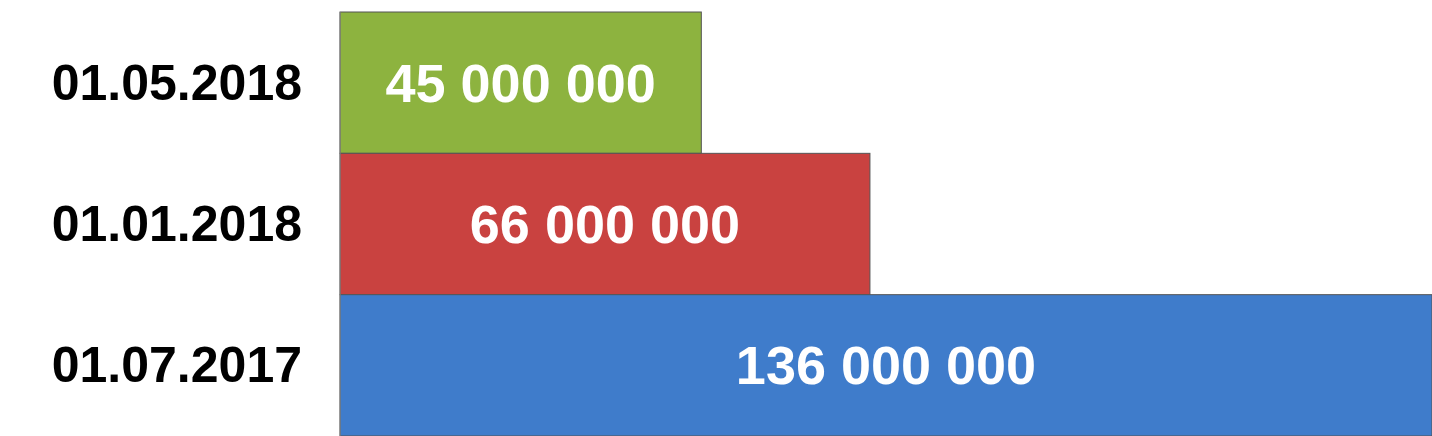 Image resolution: width=1432 pixels, height=436 pixels. What do you see at coordinates (176, 365) in the screenshot?
I see `y-tick-label: 01.07.2017` at bounding box center [176, 365].